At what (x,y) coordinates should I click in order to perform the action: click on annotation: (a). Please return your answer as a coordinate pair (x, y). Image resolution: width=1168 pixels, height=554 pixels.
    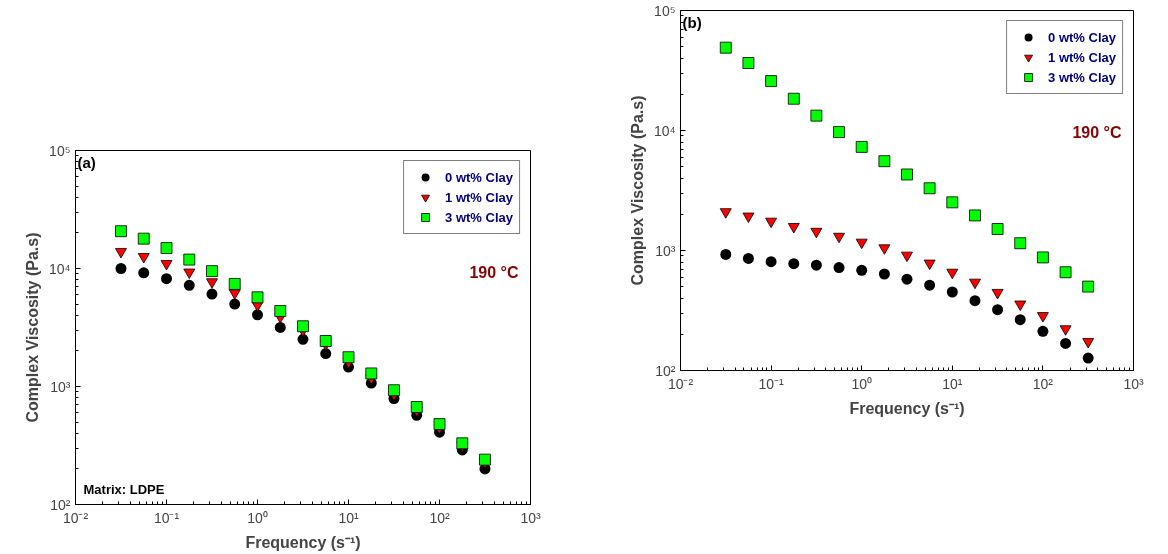
    Looking at the image, I should click on (86, 162).